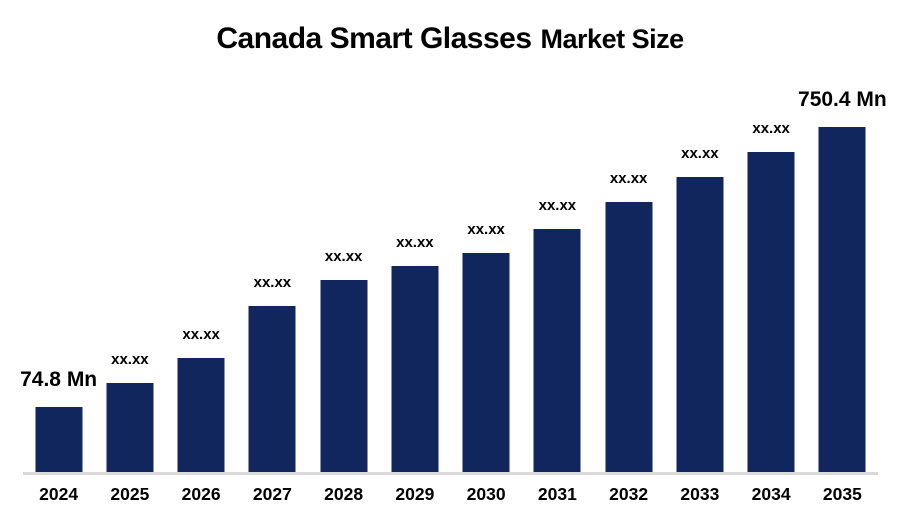  I want to click on bar-group-2030: xx.xx 2030, so click(486, 262).